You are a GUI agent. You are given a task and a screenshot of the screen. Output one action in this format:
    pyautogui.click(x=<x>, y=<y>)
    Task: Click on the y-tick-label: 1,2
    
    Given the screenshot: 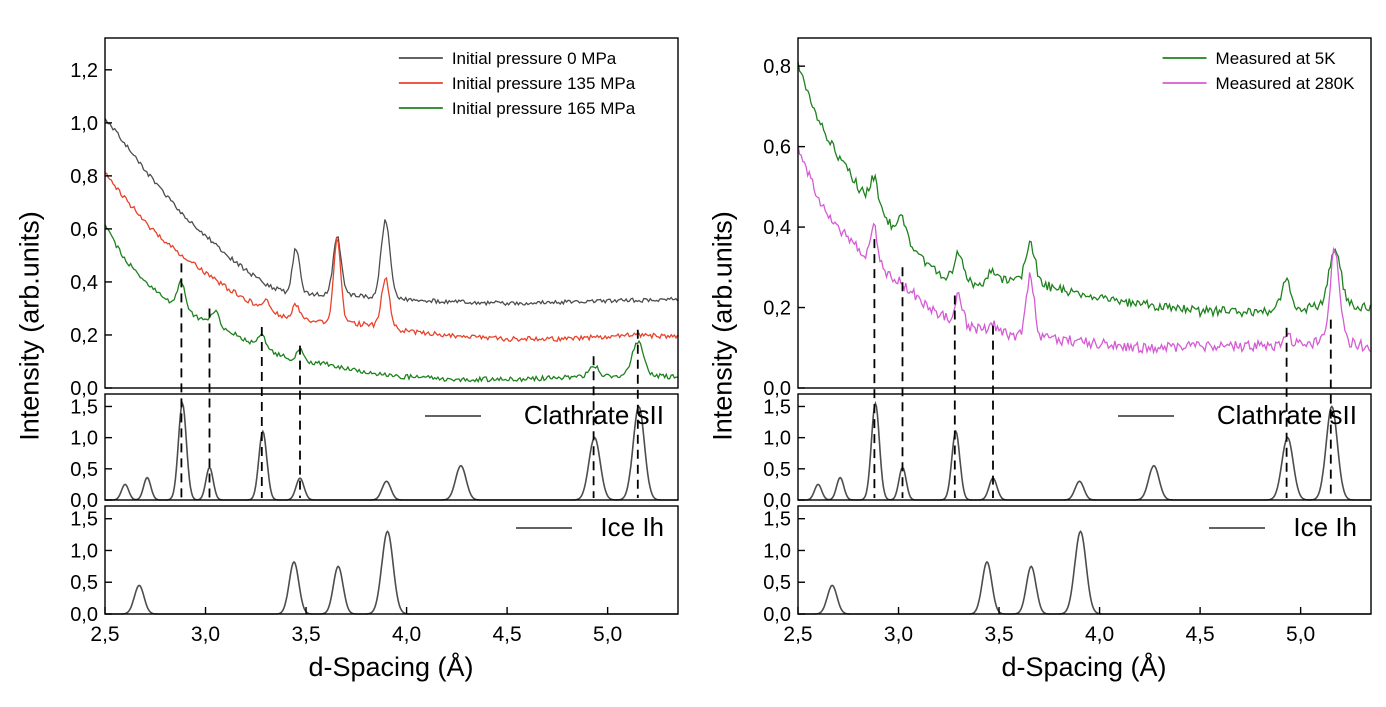 What is the action you would take?
    pyautogui.click(x=84, y=71)
    